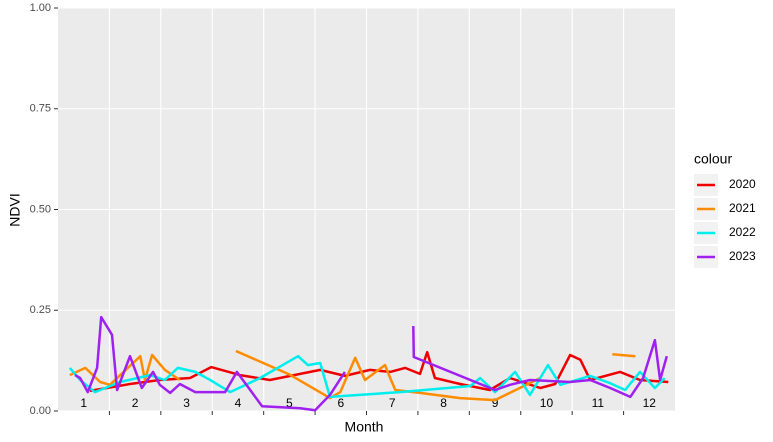 Image resolution: width=773 pixels, height=442 pixels. I want to click on month-label: 4, so click(238, 403).